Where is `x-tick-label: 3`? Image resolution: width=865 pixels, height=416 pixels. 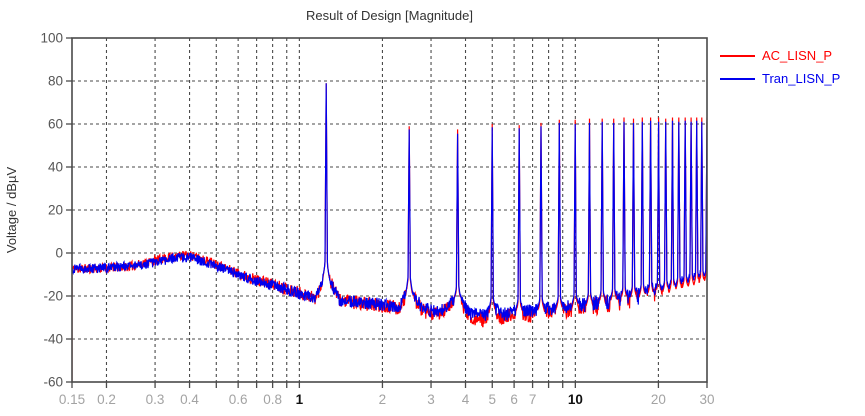
x-tick-label: 3 is located at coordinates (431, 399).